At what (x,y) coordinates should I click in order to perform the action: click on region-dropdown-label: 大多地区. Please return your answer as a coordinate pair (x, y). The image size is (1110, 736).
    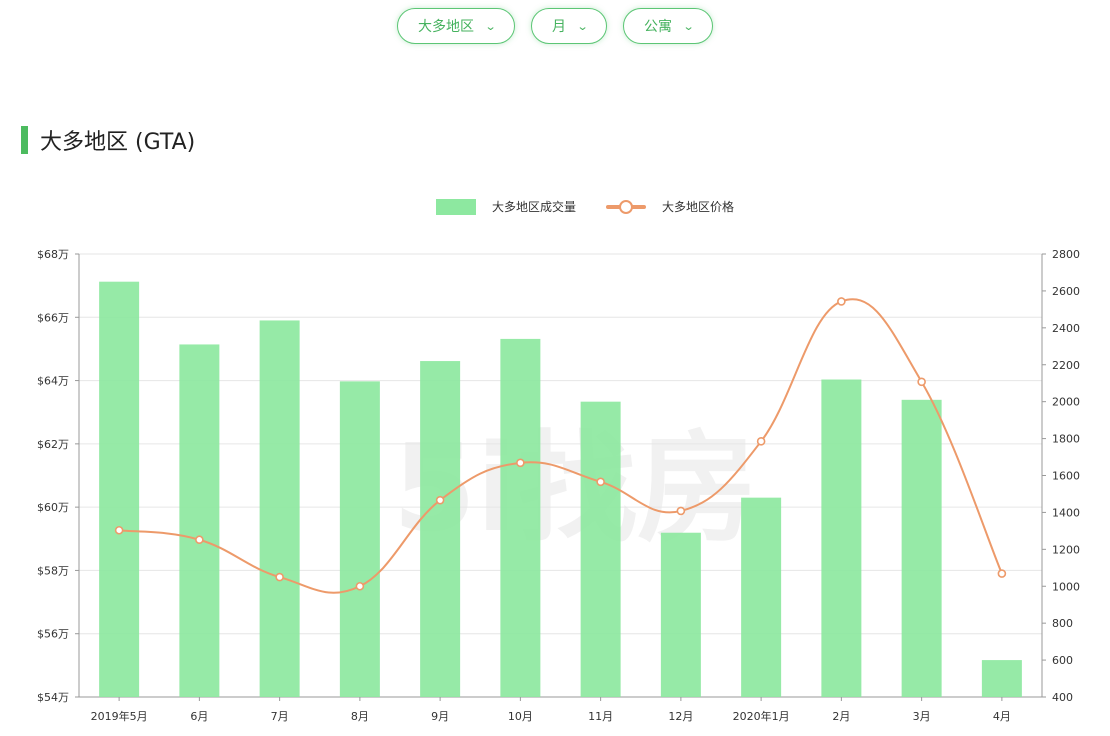
    Looking at the image, I should click on (446, 27).